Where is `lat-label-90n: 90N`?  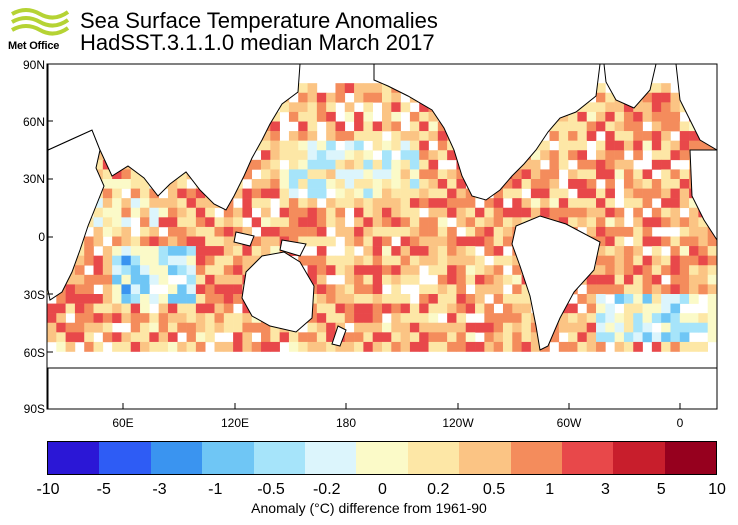
lat-label-90n: 90N is located at coordinates (33, 65).